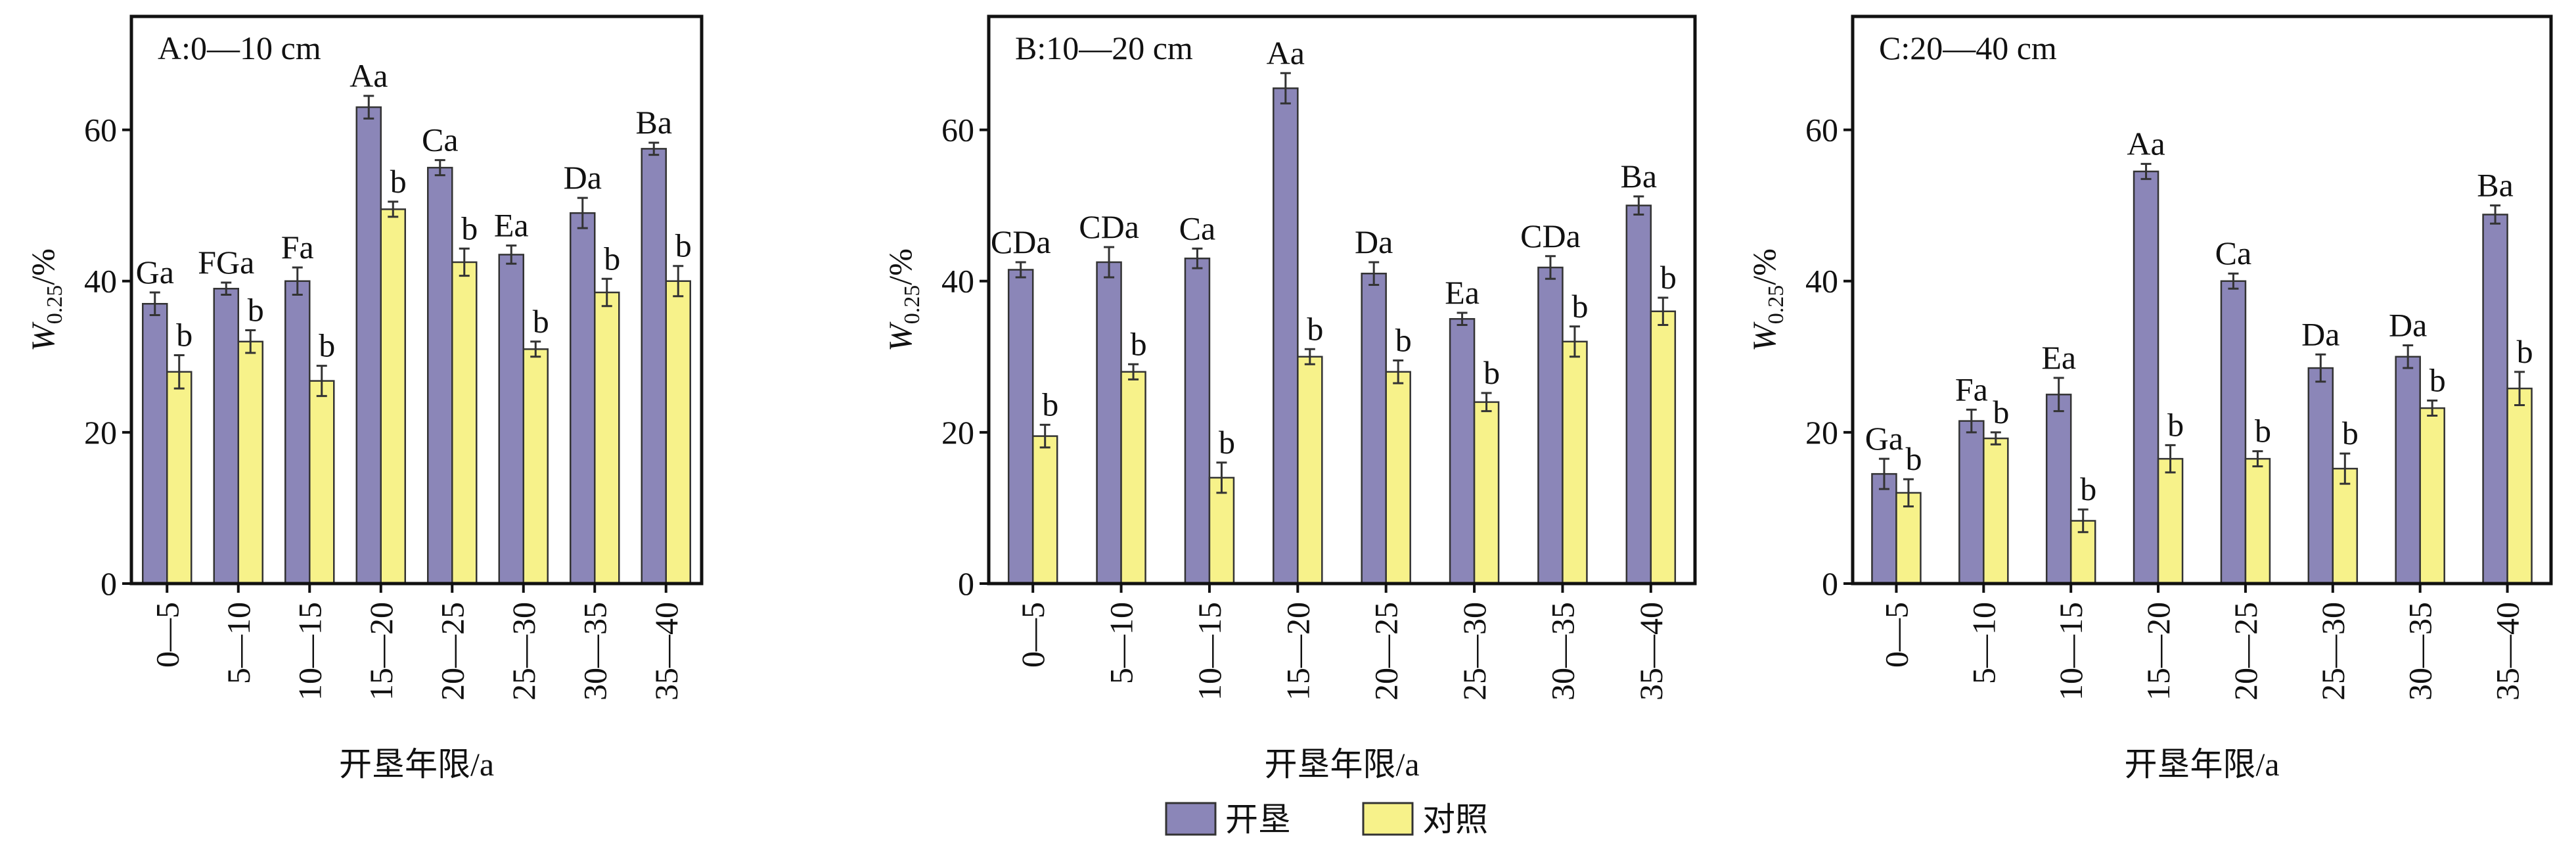  Describe the element at coordinates (1297, 651) in the screenshot. I see `x-tick-label: 15—20` at that location.